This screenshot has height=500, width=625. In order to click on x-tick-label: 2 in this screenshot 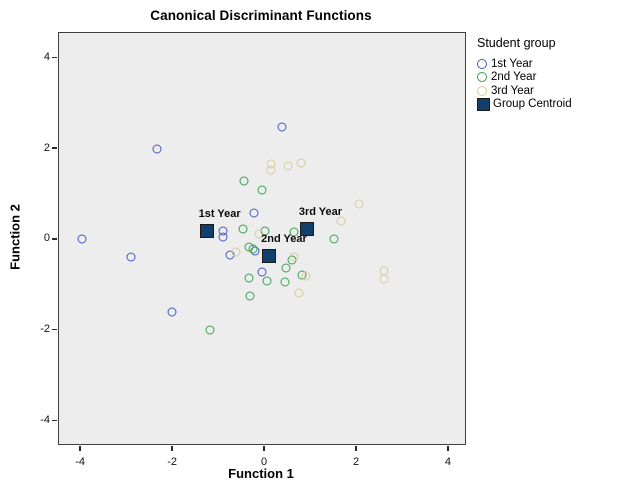, I will do `click(356, 462)`.